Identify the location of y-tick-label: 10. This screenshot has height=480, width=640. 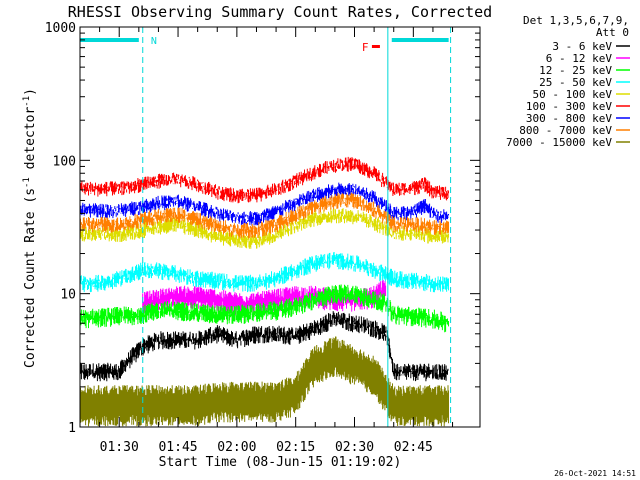
(68, 295).